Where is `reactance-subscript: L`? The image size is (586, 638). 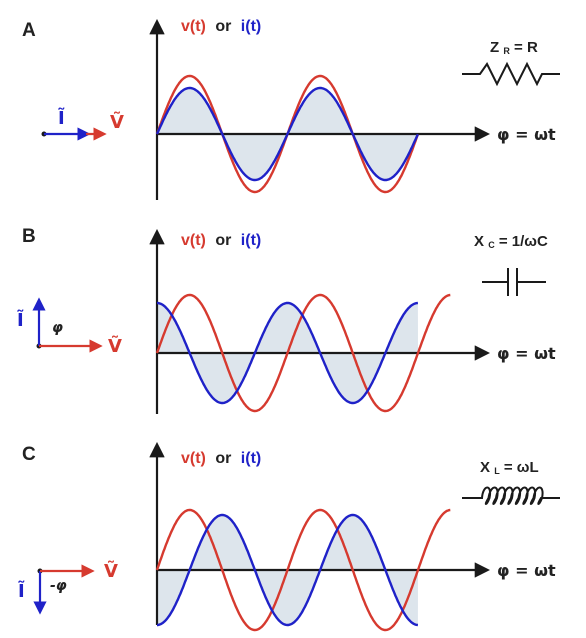 reactance-subscript: L is located at coordinates (497, 471).